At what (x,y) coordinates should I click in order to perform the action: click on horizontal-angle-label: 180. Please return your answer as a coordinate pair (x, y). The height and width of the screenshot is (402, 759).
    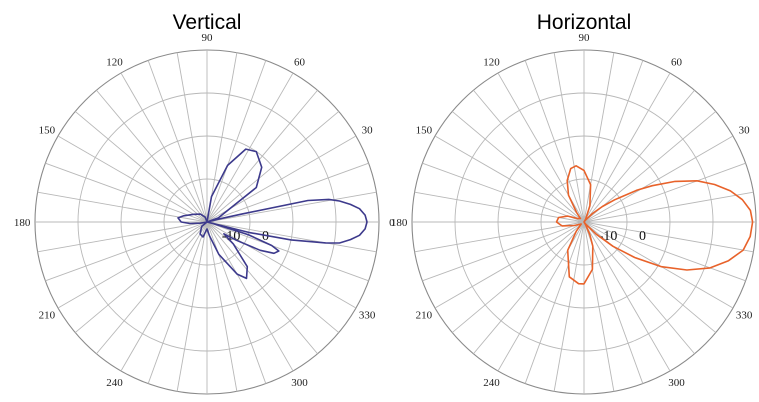
    Looking at the image, I should click on (399, 223).